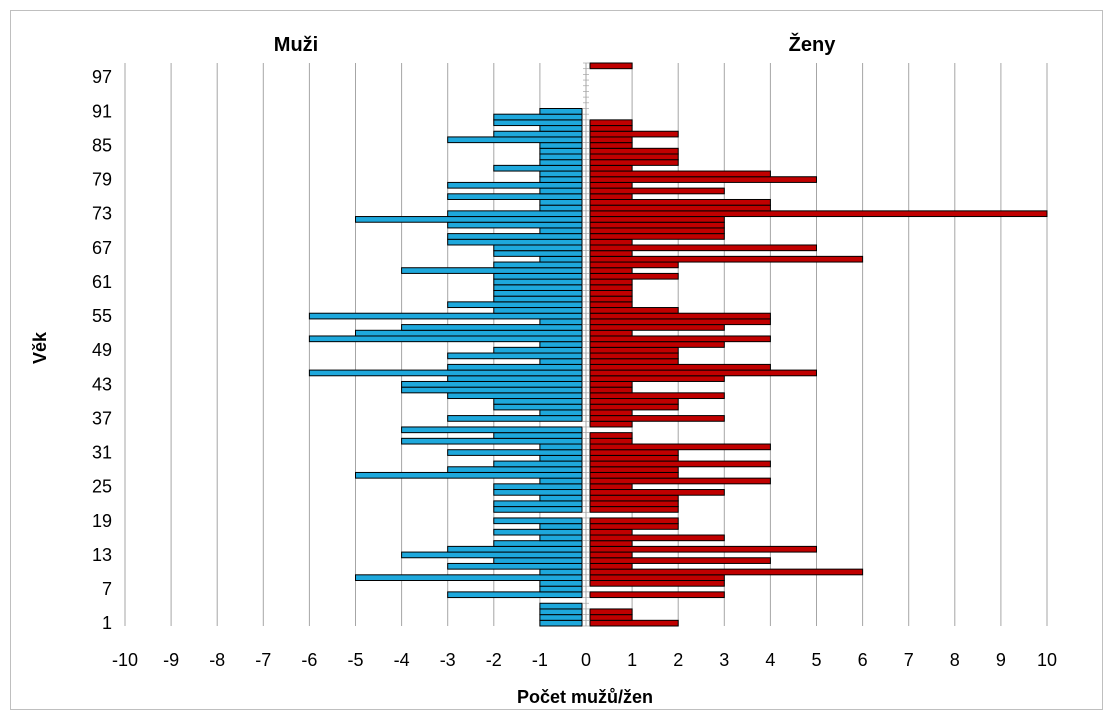 This screenshot has height=720, width=1114. What do you see at coordinates (678, 660) in the screenshot?
I see `x-tick-label: 2` at bounding box center [678, 660].